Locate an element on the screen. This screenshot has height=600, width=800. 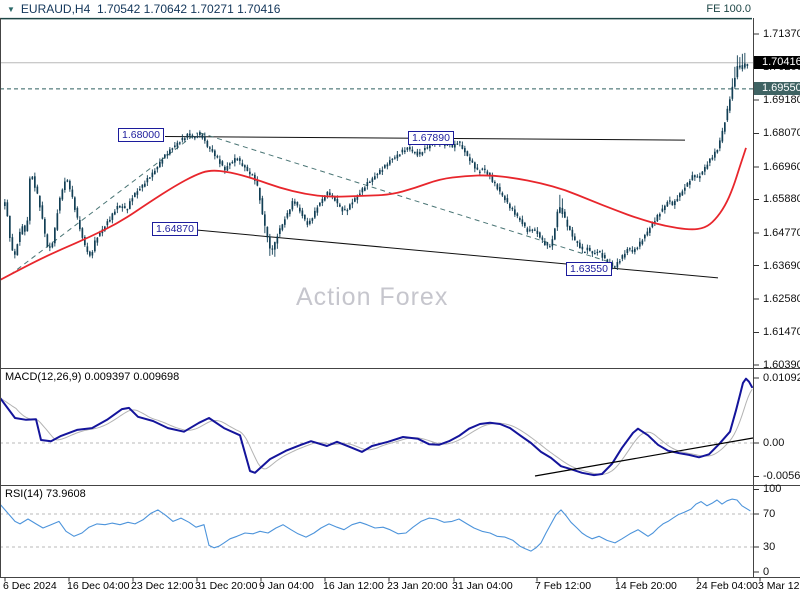
price-annotation: 1.63550 is located at coordinates (589, 269).